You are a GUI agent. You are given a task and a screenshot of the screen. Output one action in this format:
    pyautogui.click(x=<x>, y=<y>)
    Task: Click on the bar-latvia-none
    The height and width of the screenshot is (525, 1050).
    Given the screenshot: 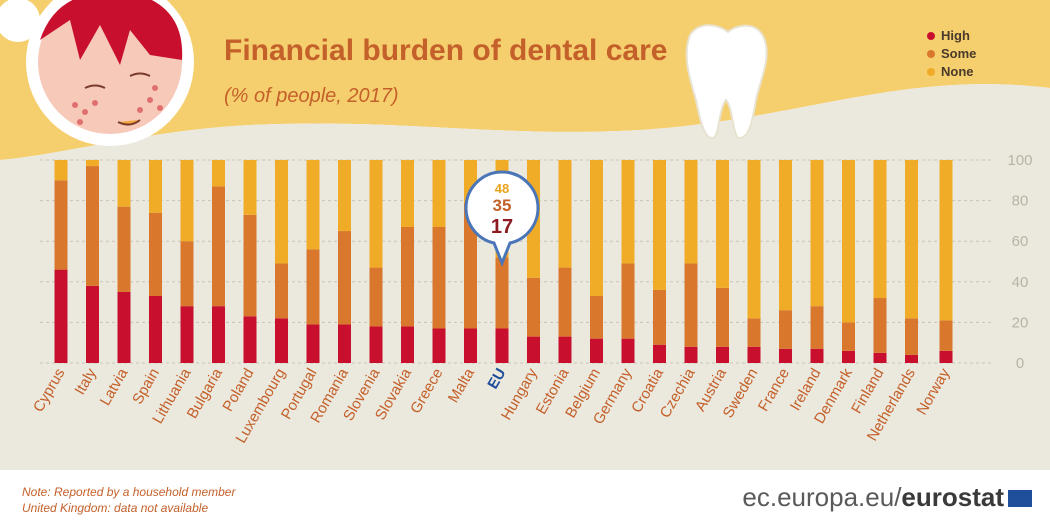 What is the action you would take?
    pyautogui.click(x=124, y=183)
    